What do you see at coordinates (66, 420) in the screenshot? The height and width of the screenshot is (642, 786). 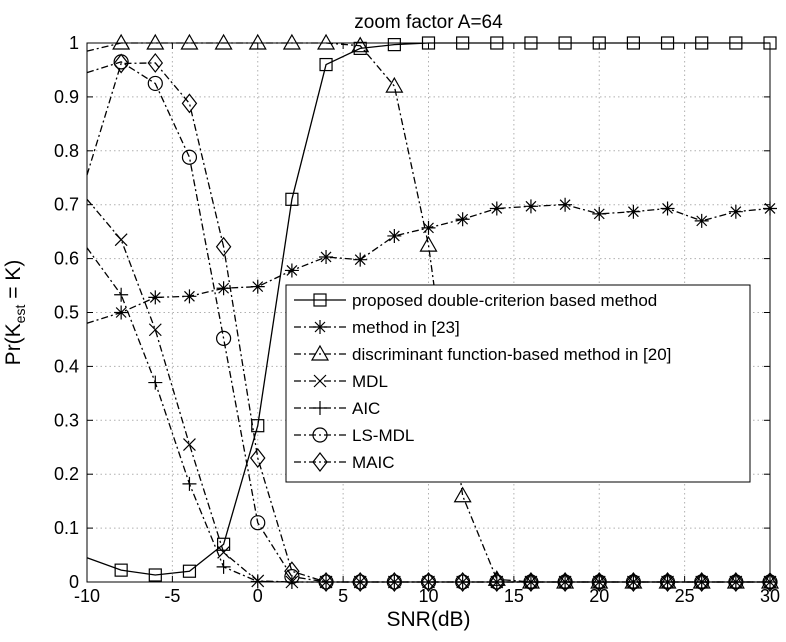 I see `y-tick-label: 0.3` at bounding box center [66, 420].